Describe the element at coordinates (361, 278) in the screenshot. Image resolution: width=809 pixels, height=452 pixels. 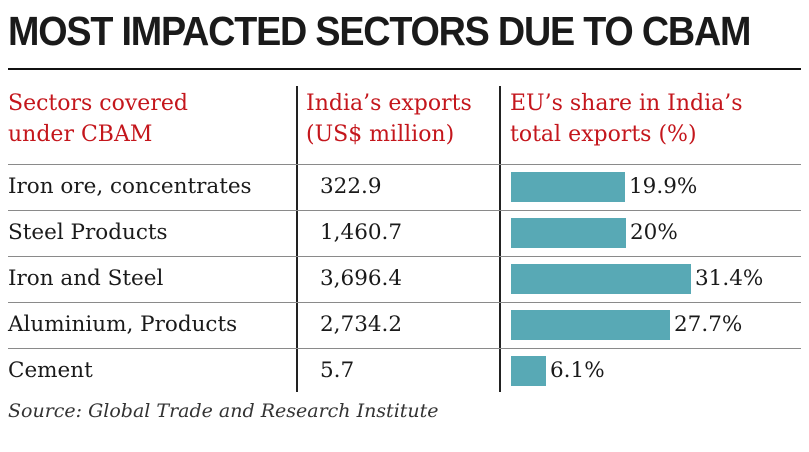
I see `export-value: 3,696.4` at that location.